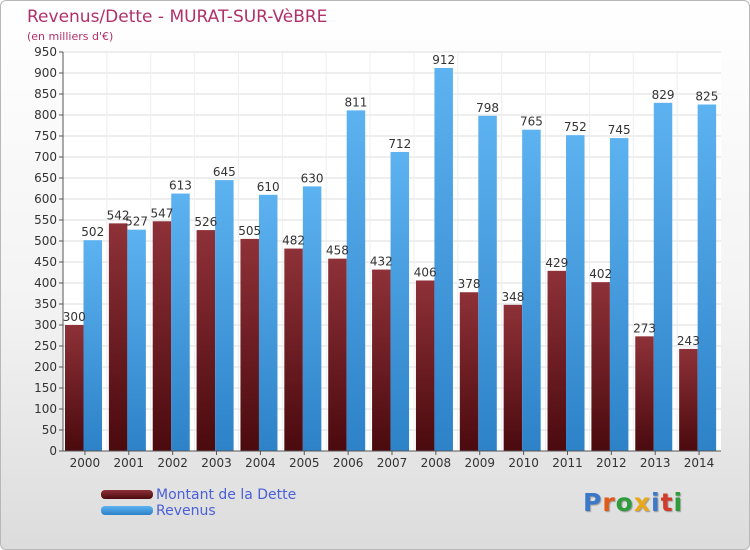 The height and width of the screenshot is (550, 750). I want to click on x-tick-label: 2005, so click(304, 463).